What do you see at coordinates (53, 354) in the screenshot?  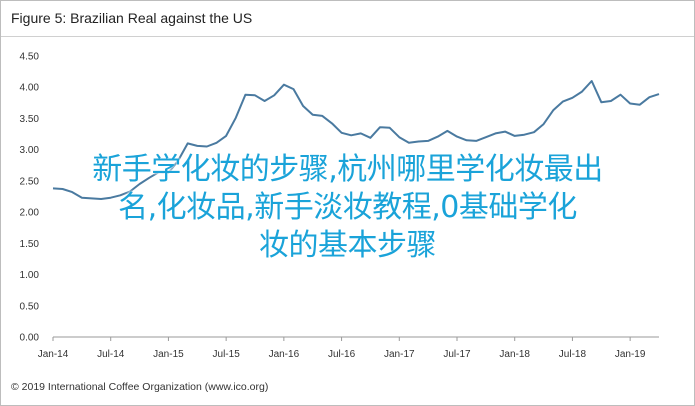 I see `x-tick-label: Jan-14` at bounding box center [53, 354].